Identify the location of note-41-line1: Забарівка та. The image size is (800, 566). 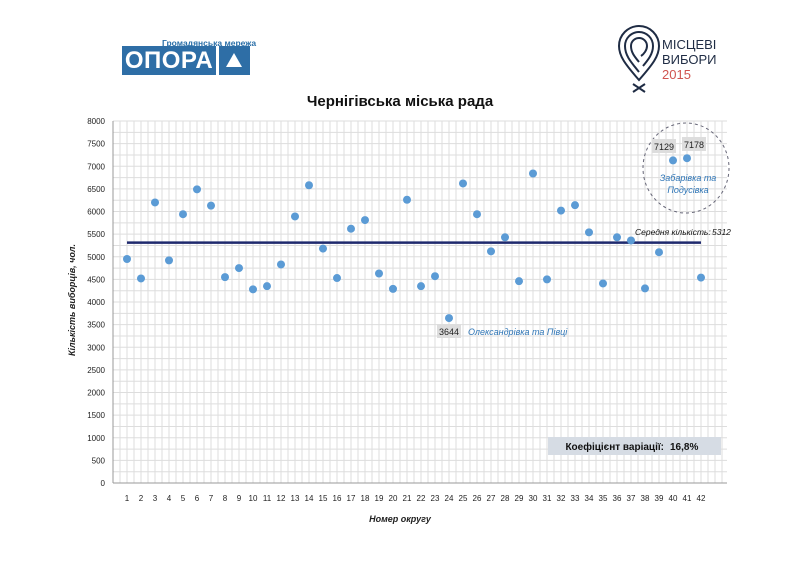
(688, 178).